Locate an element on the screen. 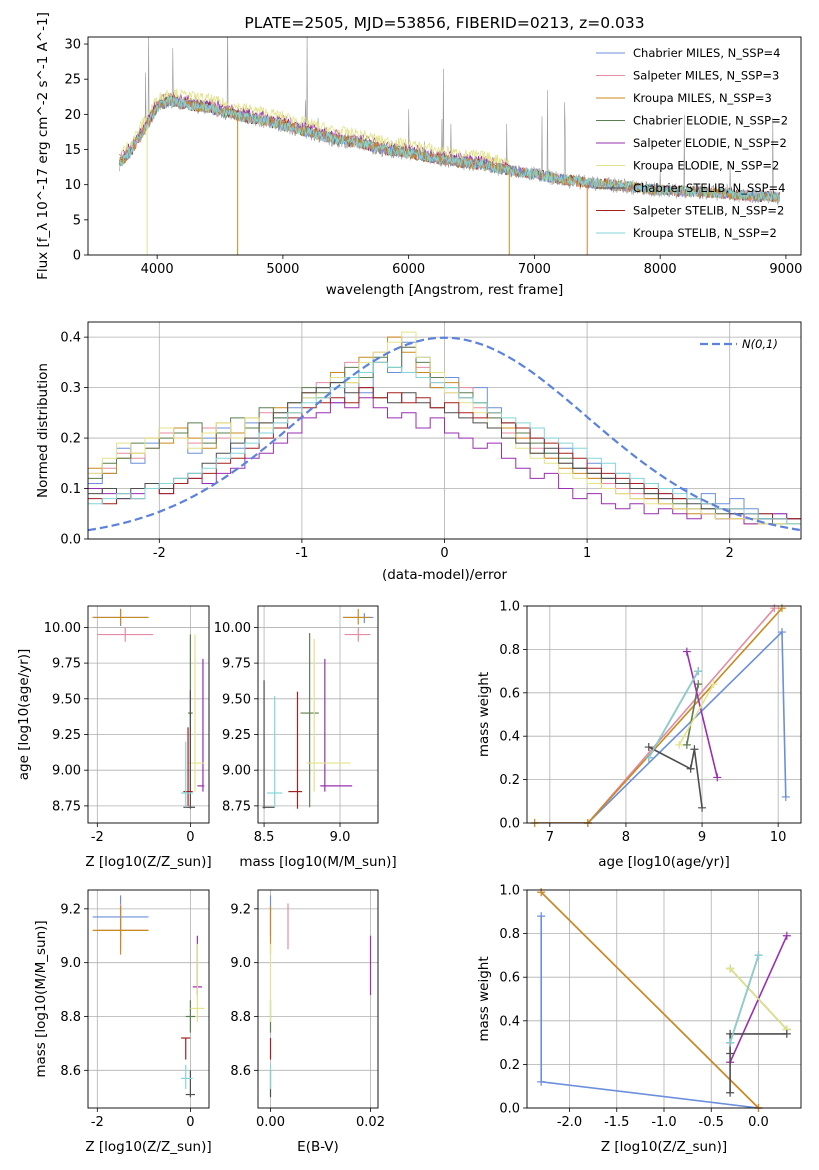 The height and width of the screenshot is (1170, 819). y-tick-label: 9.75 is located at coordinates (66, 664).